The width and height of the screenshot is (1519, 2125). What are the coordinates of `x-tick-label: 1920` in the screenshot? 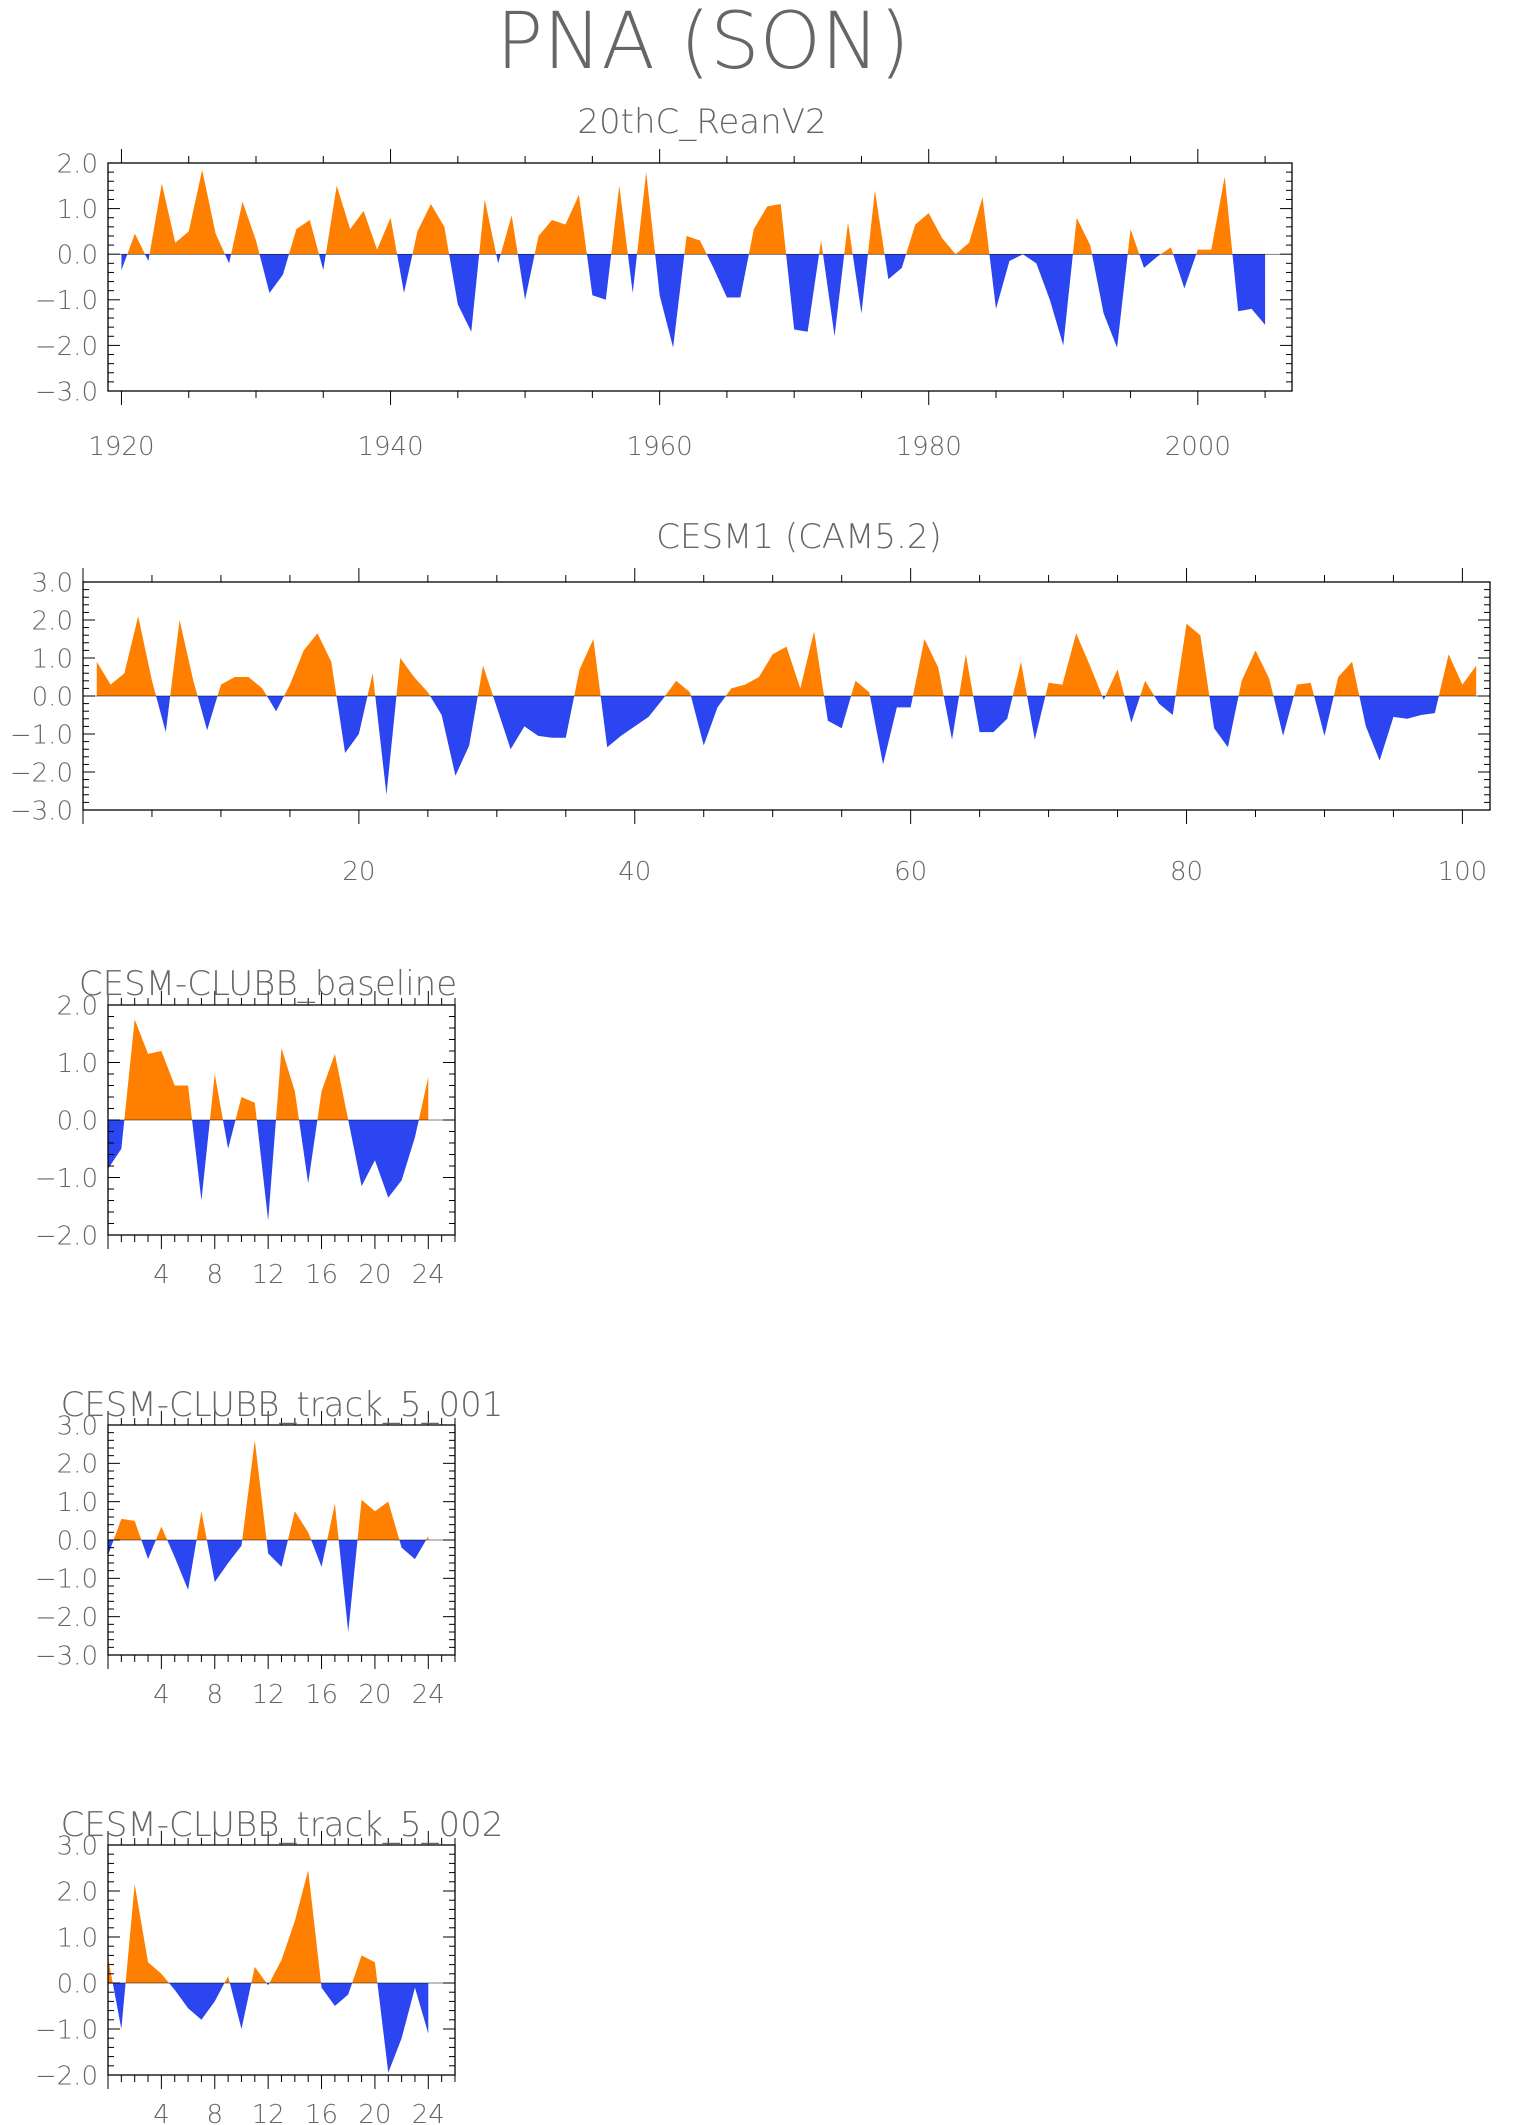 It's located at (121, 447).